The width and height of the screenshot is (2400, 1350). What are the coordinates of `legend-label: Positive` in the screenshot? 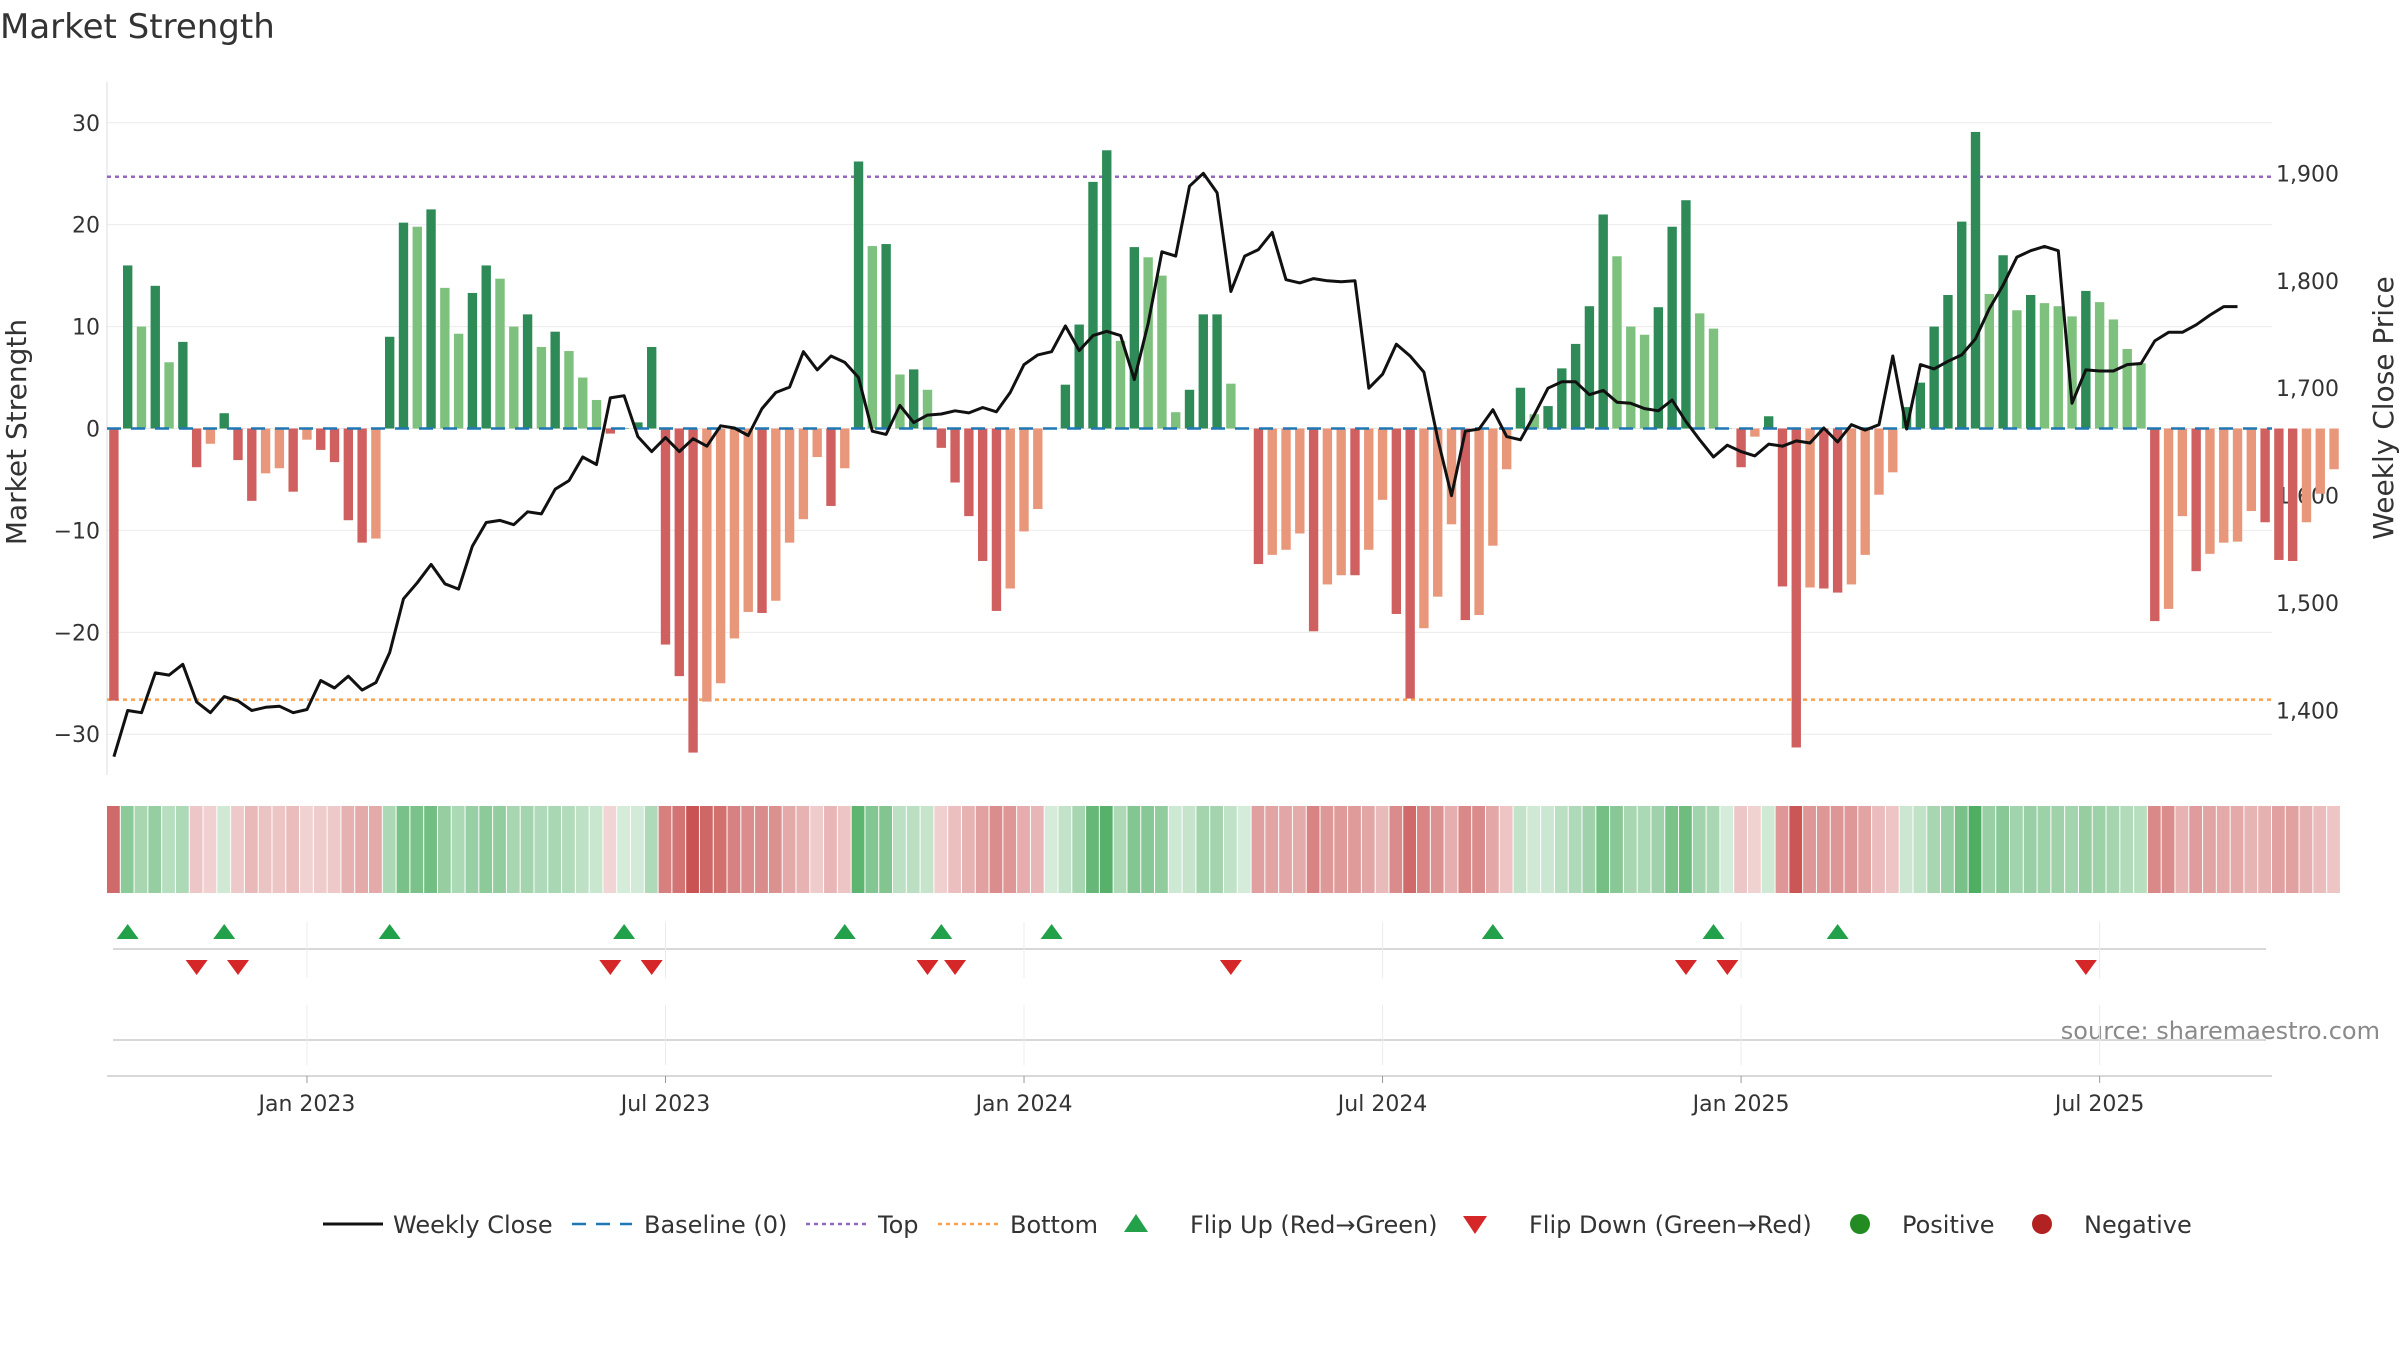 It's located at (1948, 1225).